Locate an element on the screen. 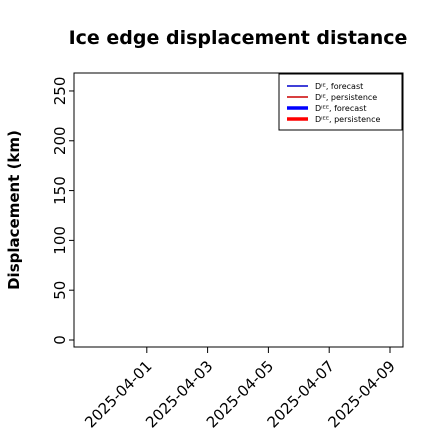 The image size is (440, 440). y-tick-label: 200 is located at coordinates (60, 140).